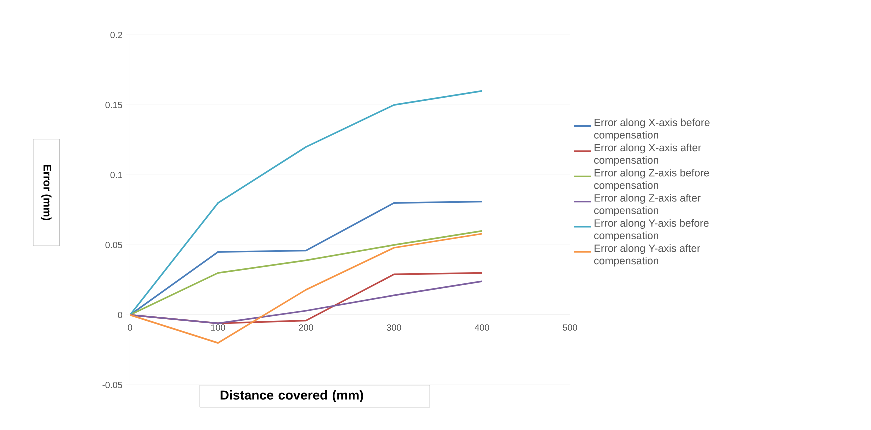 The height and width of the screenshot is (430, 871). Describe the element at coordinates (306, 327) in the screenshot. I see `x-tick-label: 200` at that location.